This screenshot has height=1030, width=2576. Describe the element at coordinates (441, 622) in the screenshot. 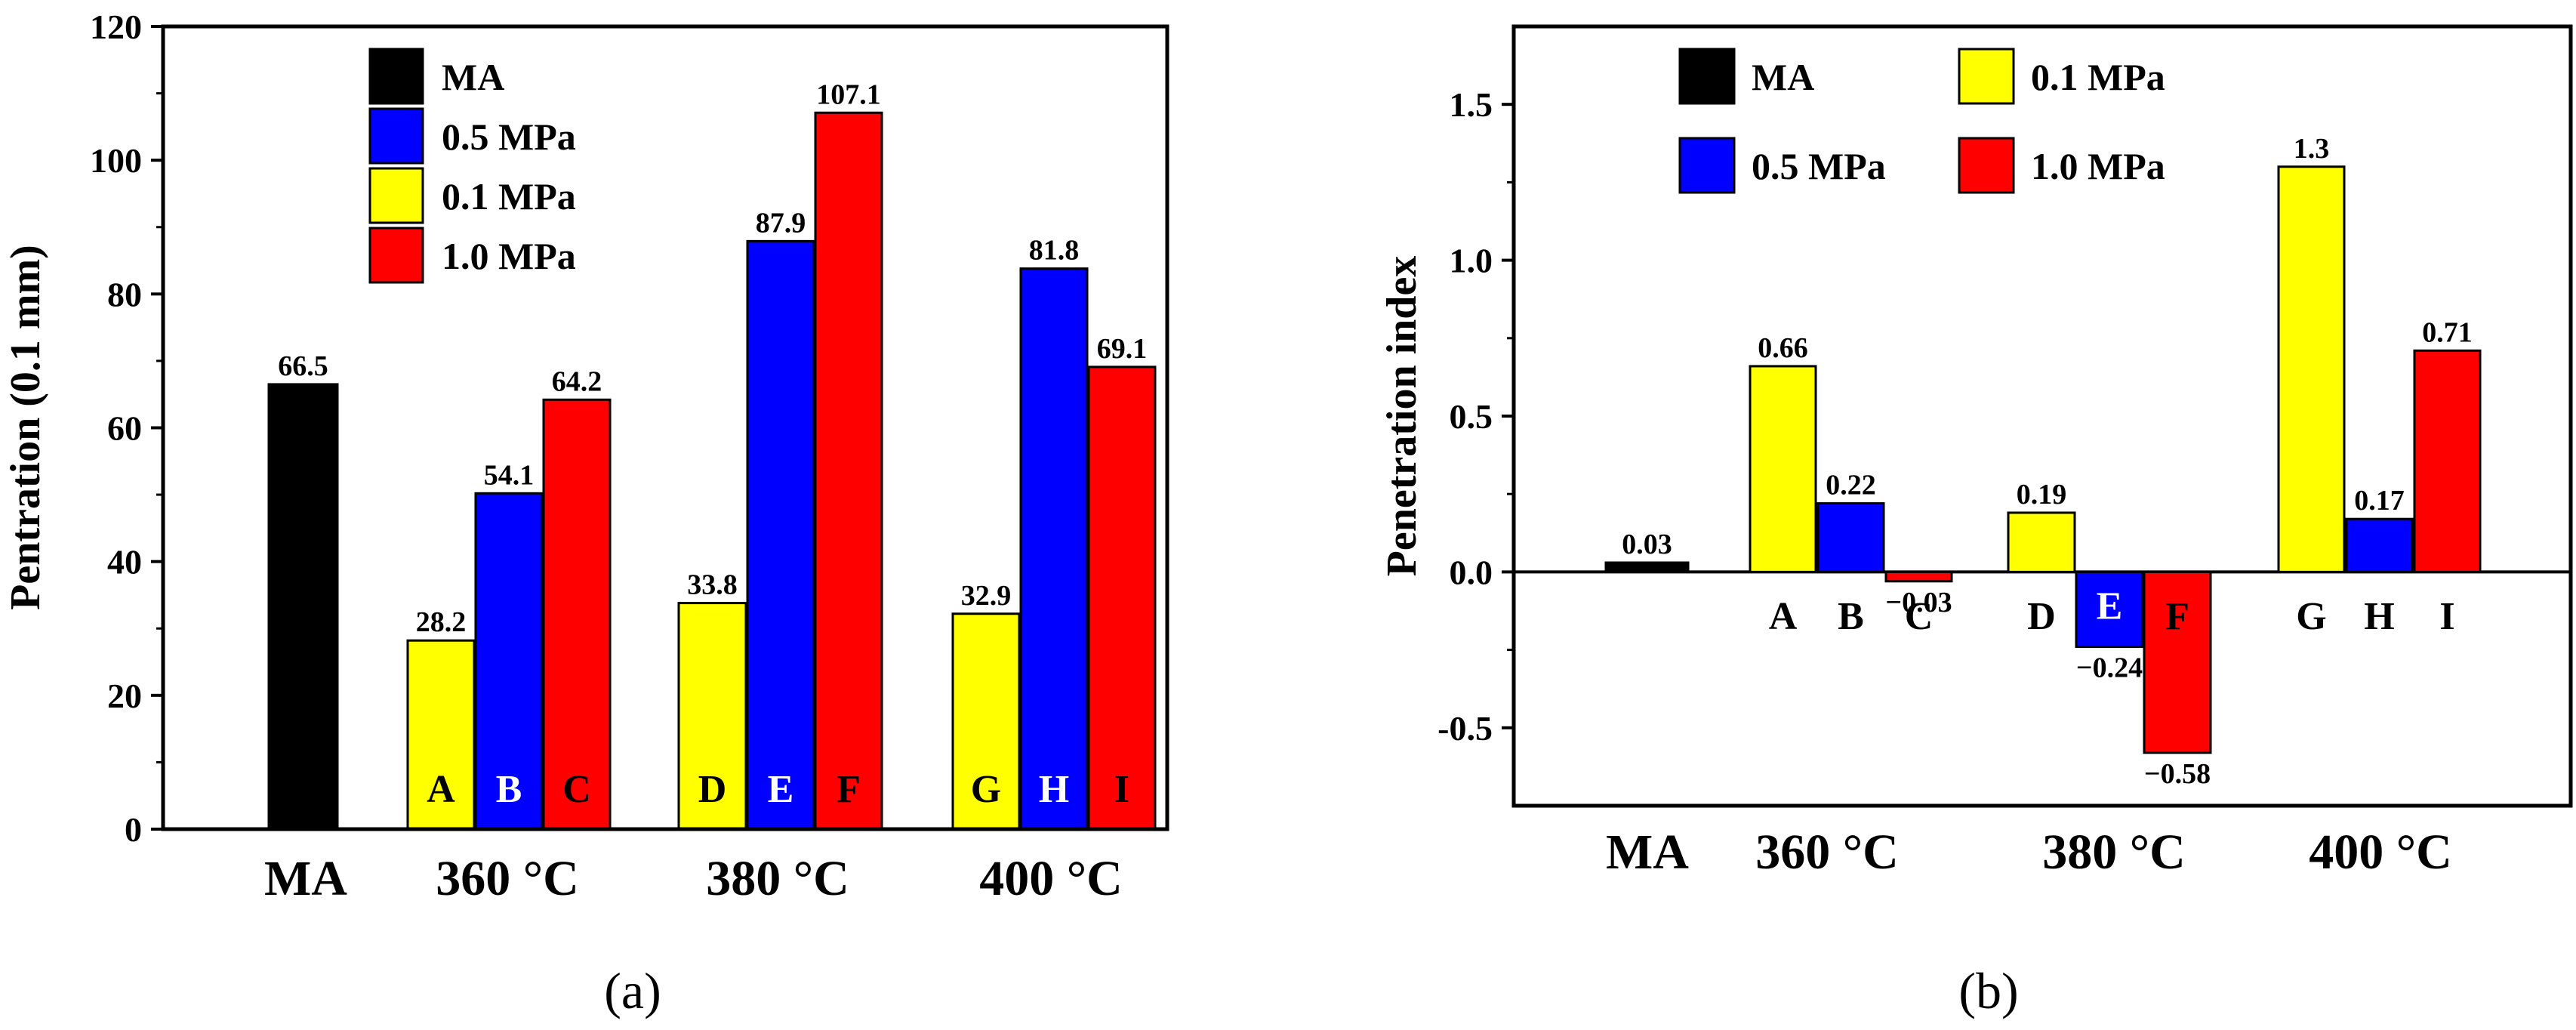

I see `value-label: 28.2` at that location.